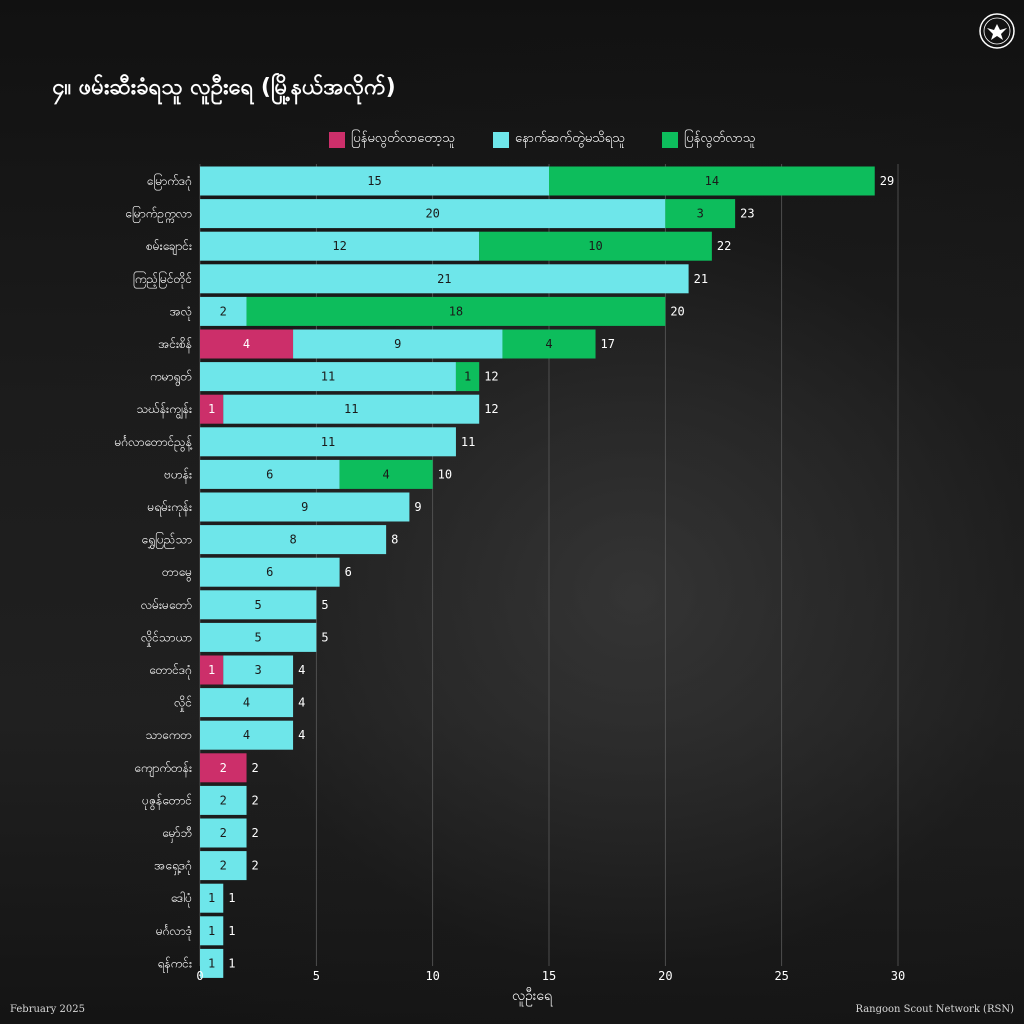 Image resolution: width=1024 pixels, height=1024 pixels. What do you see at coordinates (167, 801) in the screenshot?
I see `category-label: ပုဇွန်တောင်` at bounding box center [167, 801].